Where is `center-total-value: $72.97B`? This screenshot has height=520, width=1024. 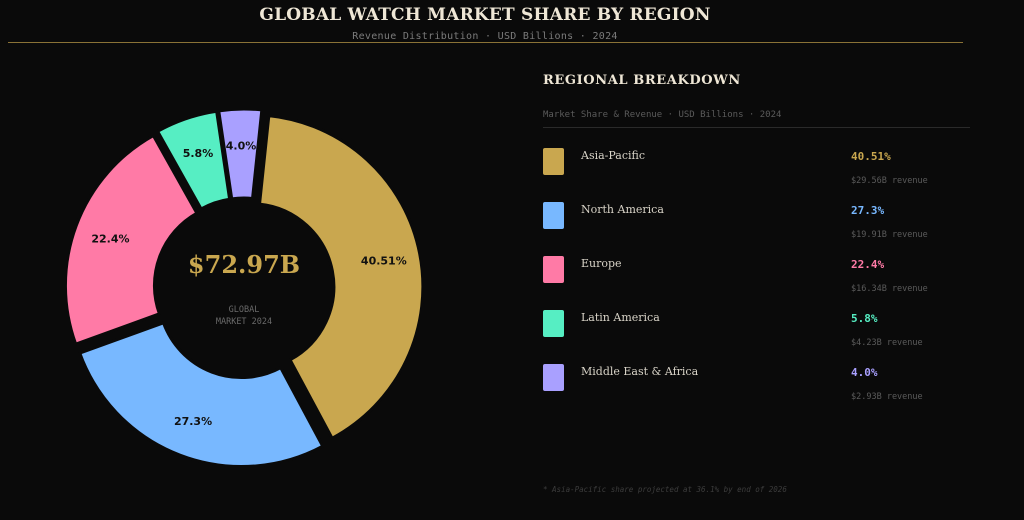
center-total-value: $72.97B is located at coordinates (244, 264).